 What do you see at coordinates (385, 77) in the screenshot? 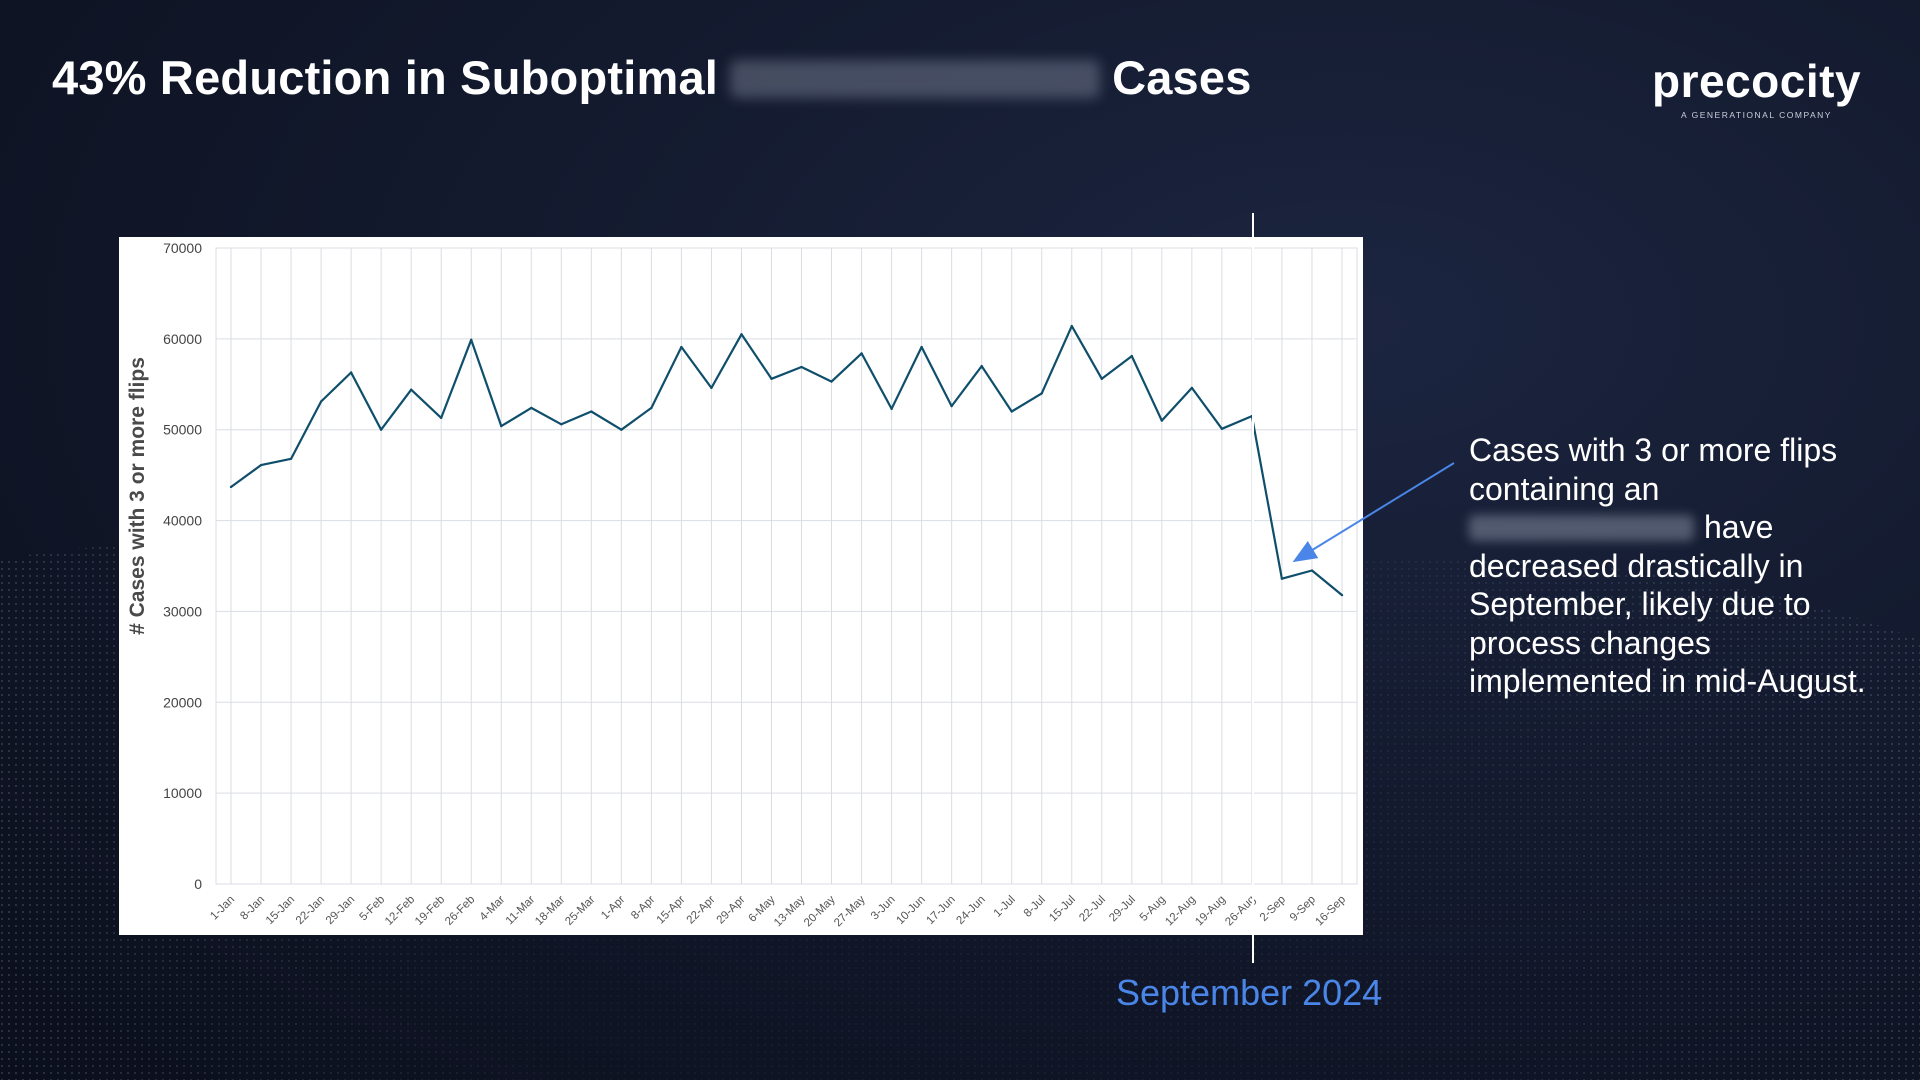
I see `title-prefix: 43% Reduction in Suboptimal` at bounding box center [385, 77].